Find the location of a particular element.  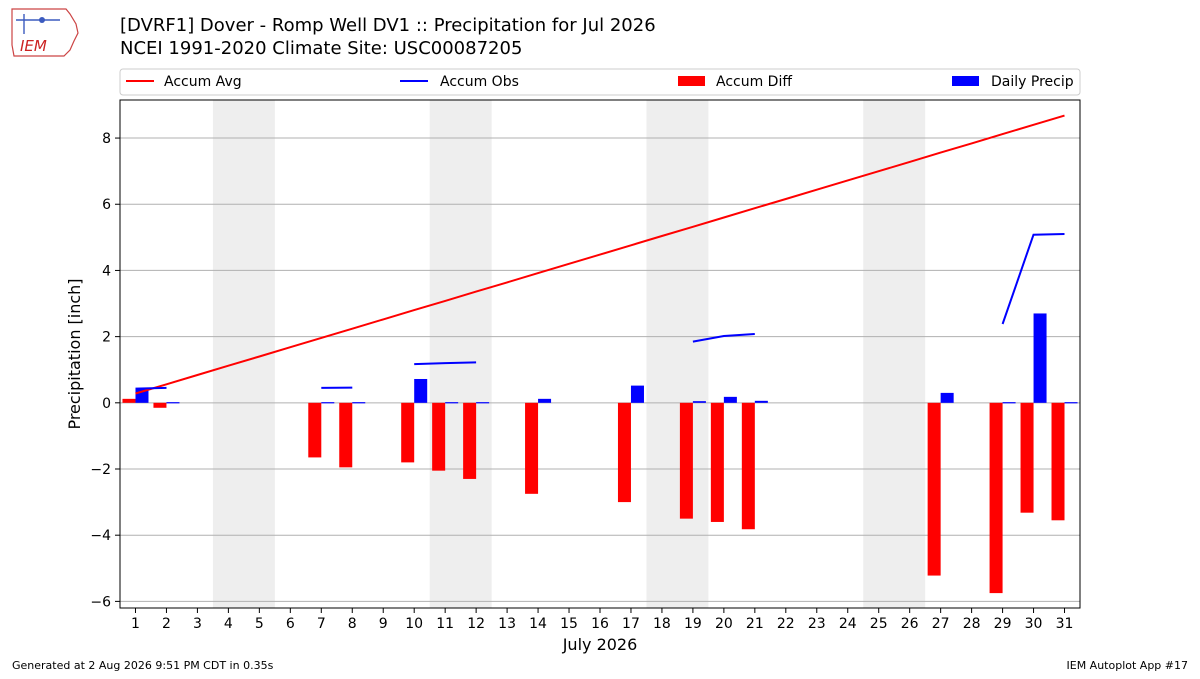

y-tick-label: −4 is located at coordinates (100, 536).